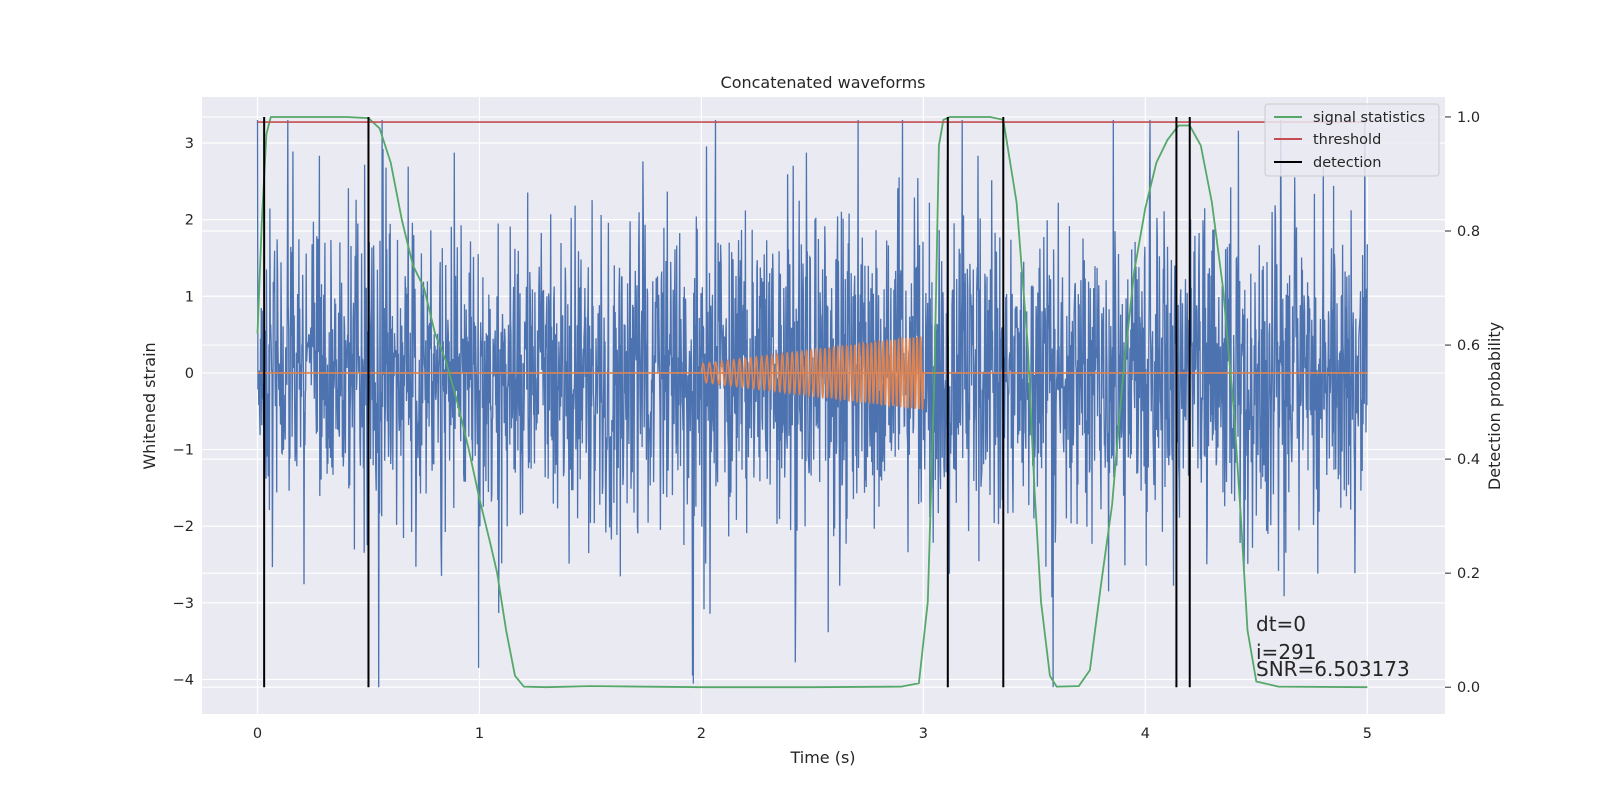 This screenshot has width=1600, height=800. Describe the element at coordinates (1369, 118) in the screenshot. I see `legend-label-signal-statistics: signal statistics` at that location.